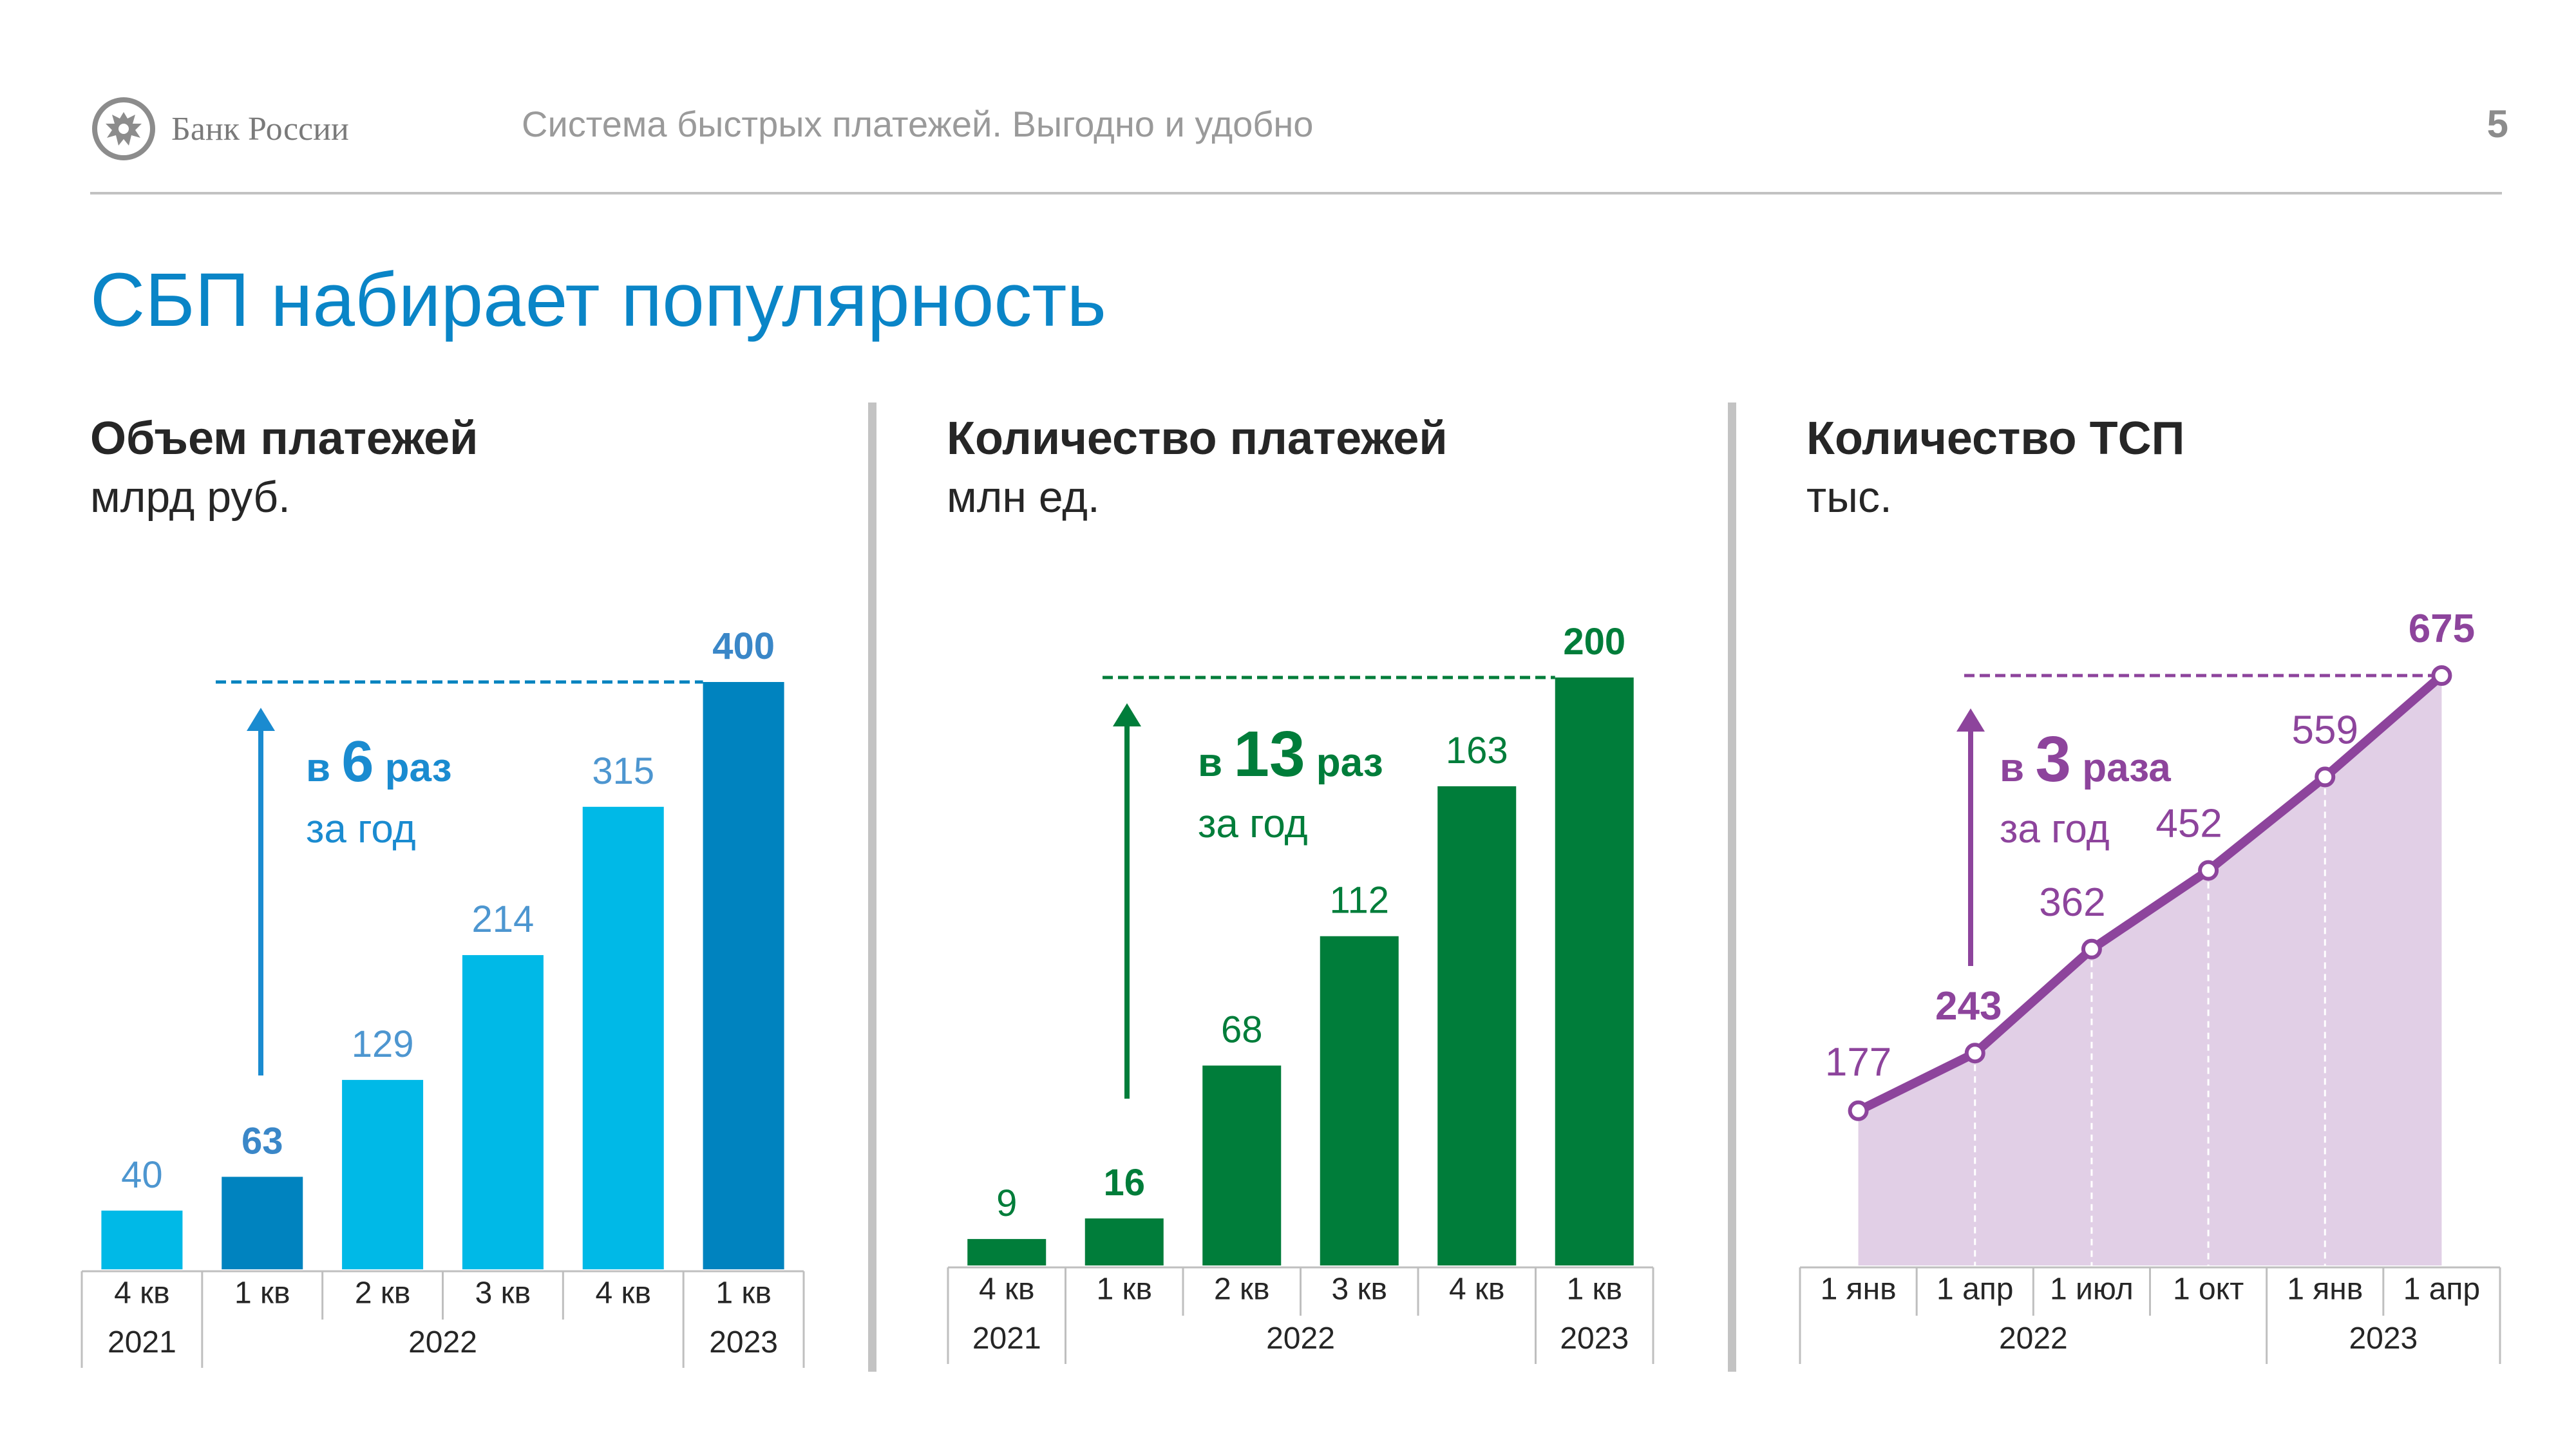 The width and height of the screenshot is (2576, 1449). Describe the element at coordinates (361, 829) in the screenshot. I see `volume-growth-period: за год` at that location.